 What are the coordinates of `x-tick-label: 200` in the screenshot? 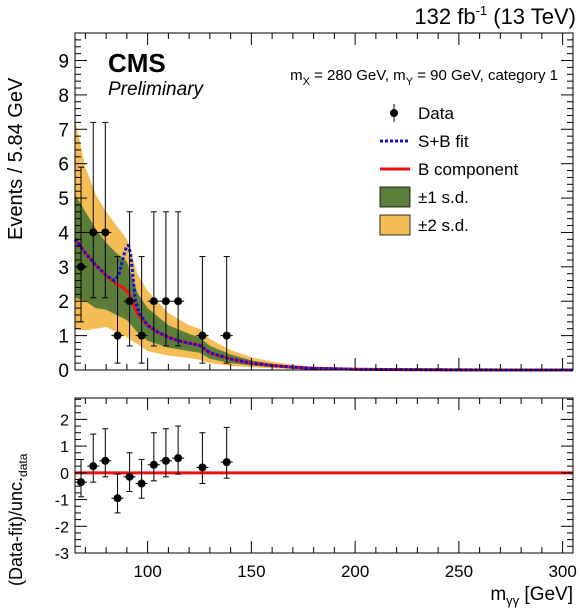 It's located at (355, 571).